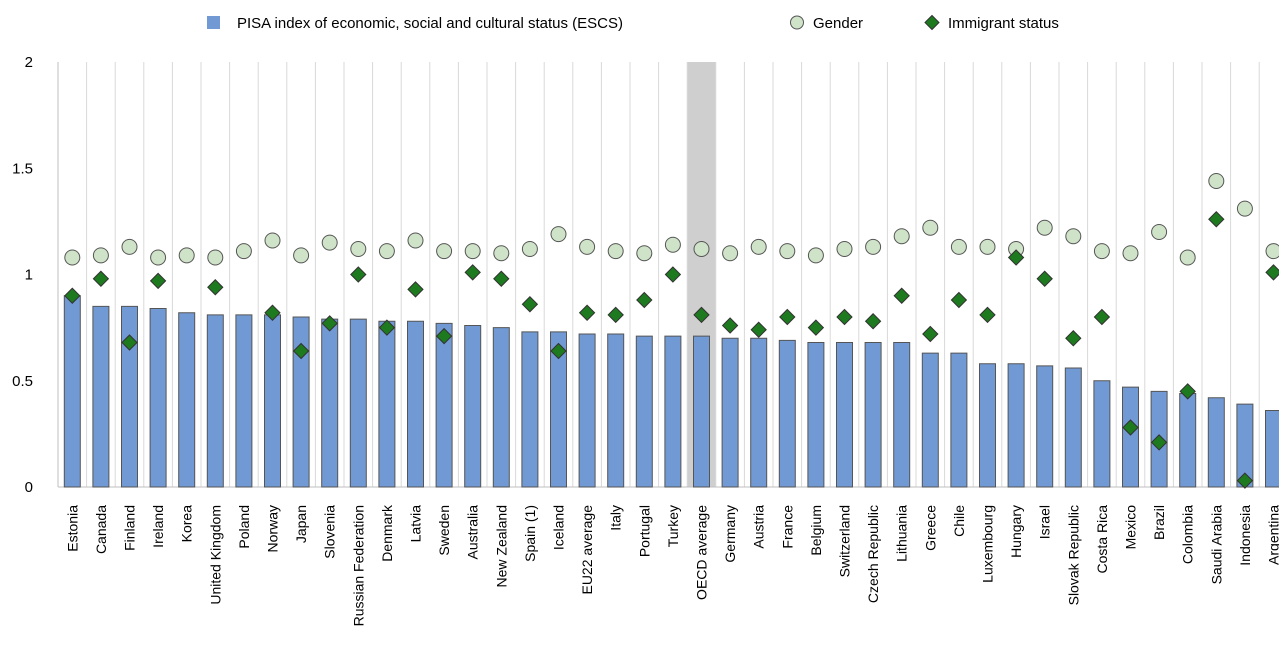 This screenshot has width=1279, height=662. I want to click on legend-label-gender: Gender, so click(838, 23).